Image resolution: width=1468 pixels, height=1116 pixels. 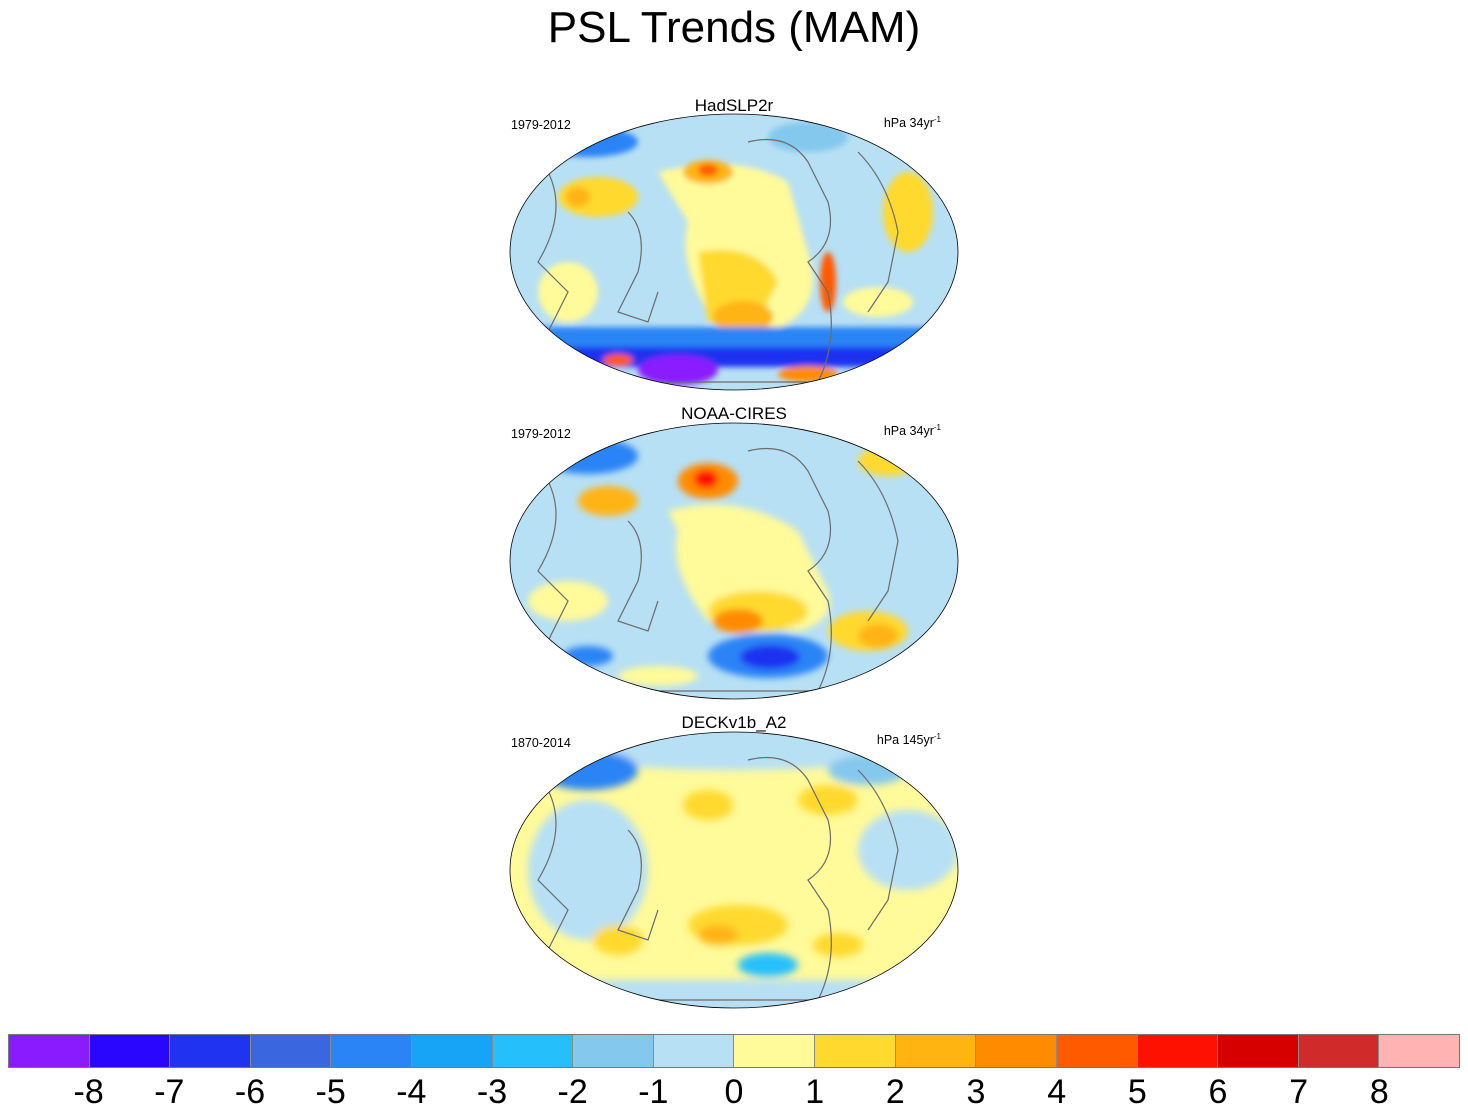 What do you see at coordinates (1137, 1092) in the screenshot?
I see `colorbar-tick-label: 5` at bounding box center [1137, 1092].